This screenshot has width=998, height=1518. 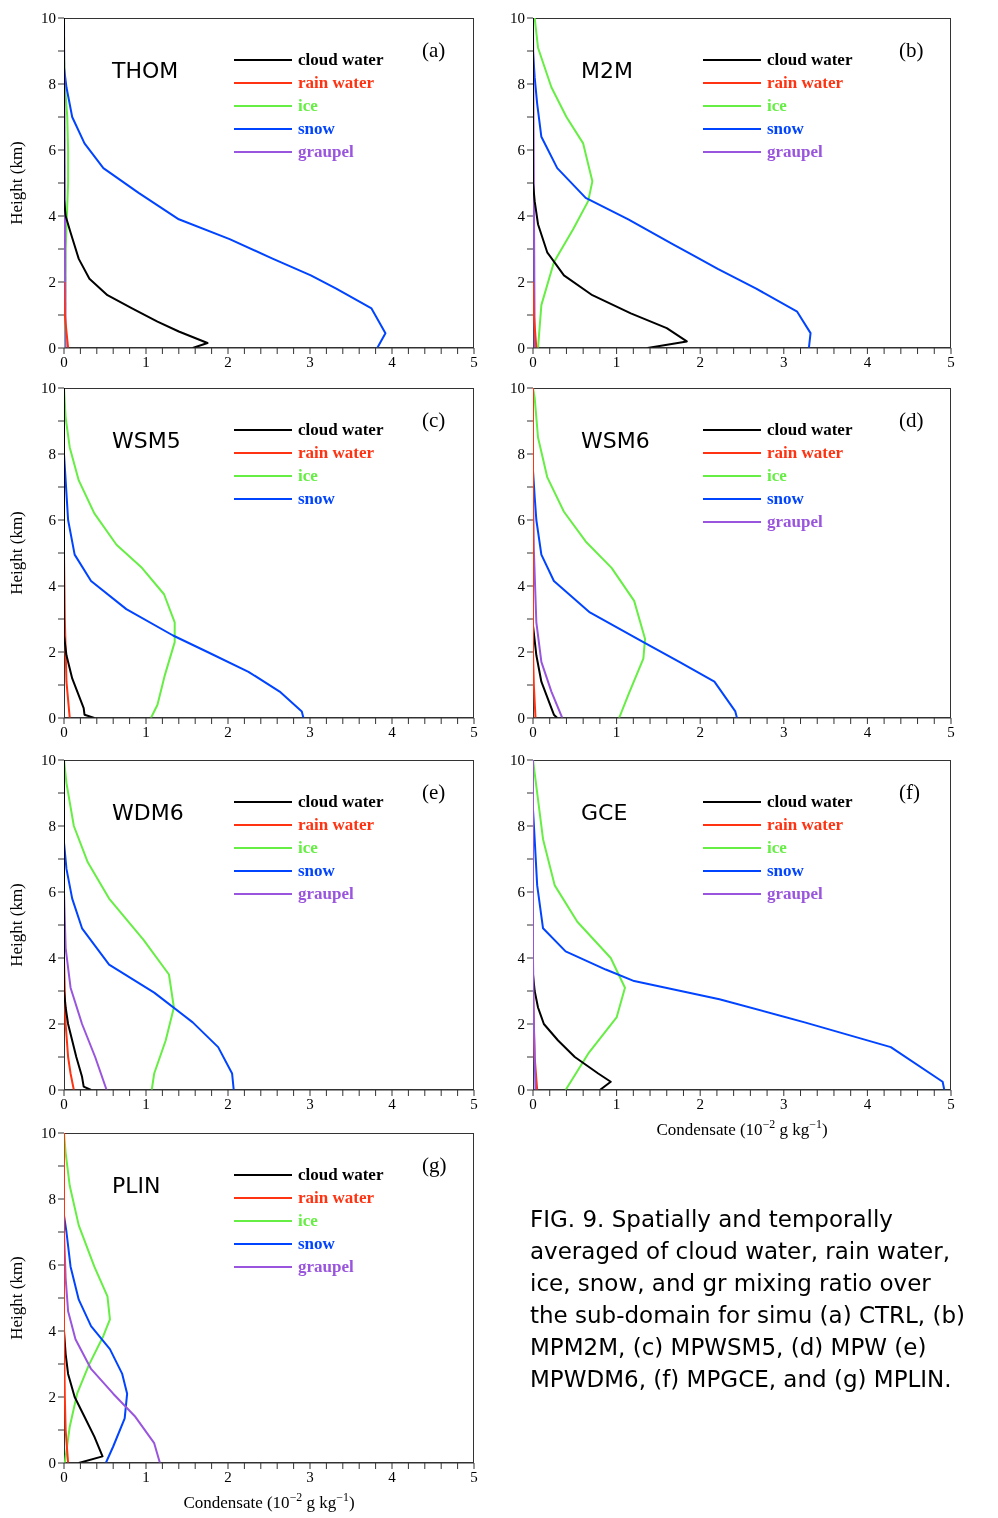 What do you see at coordinates (911, 50) in the screenshot?
I see `annotation: (b)` at bounding box center [911, 50].